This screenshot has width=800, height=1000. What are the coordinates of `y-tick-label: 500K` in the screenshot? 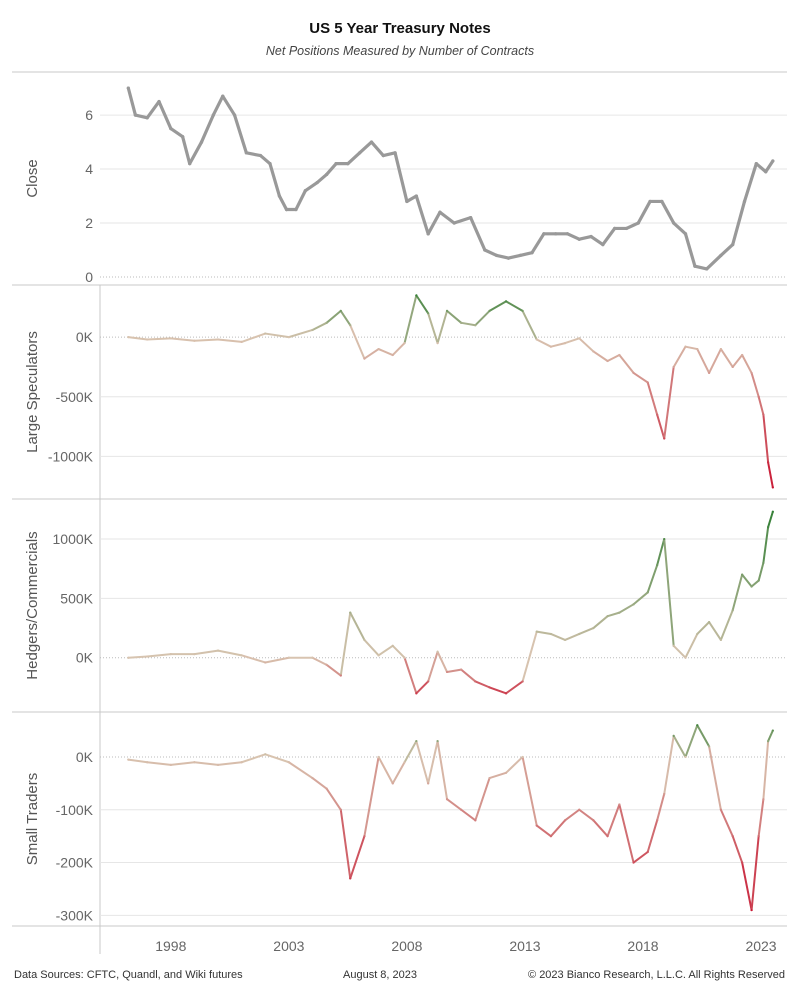 It's located at (76, 598).